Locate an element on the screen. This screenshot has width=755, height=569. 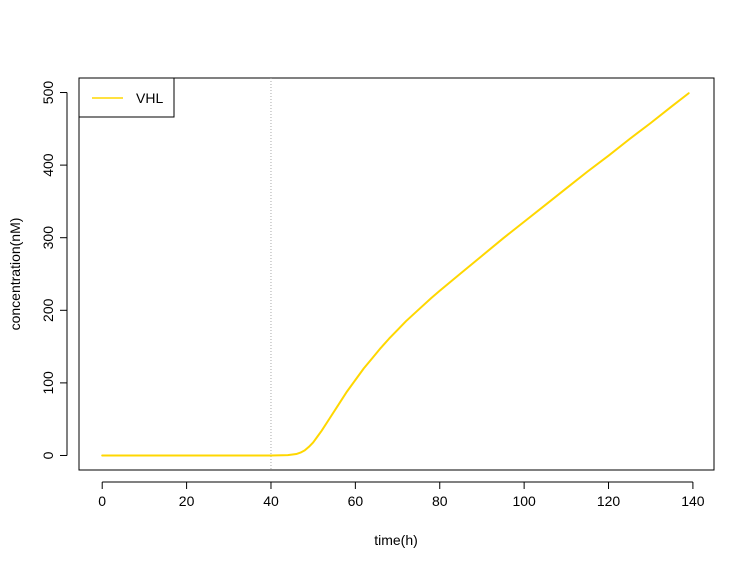
y-tick-label: 200 is located at coordinates (48, 310).